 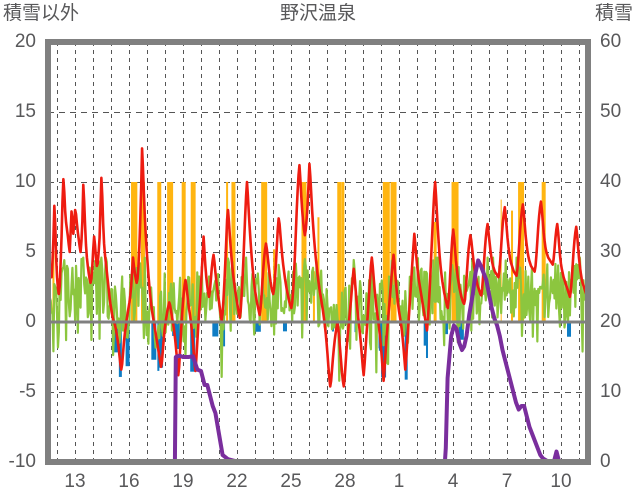 What do you see at coordinates (507, 481) in the screenshot?
I see `svg-text: 7` at bounding box center [507, 481].